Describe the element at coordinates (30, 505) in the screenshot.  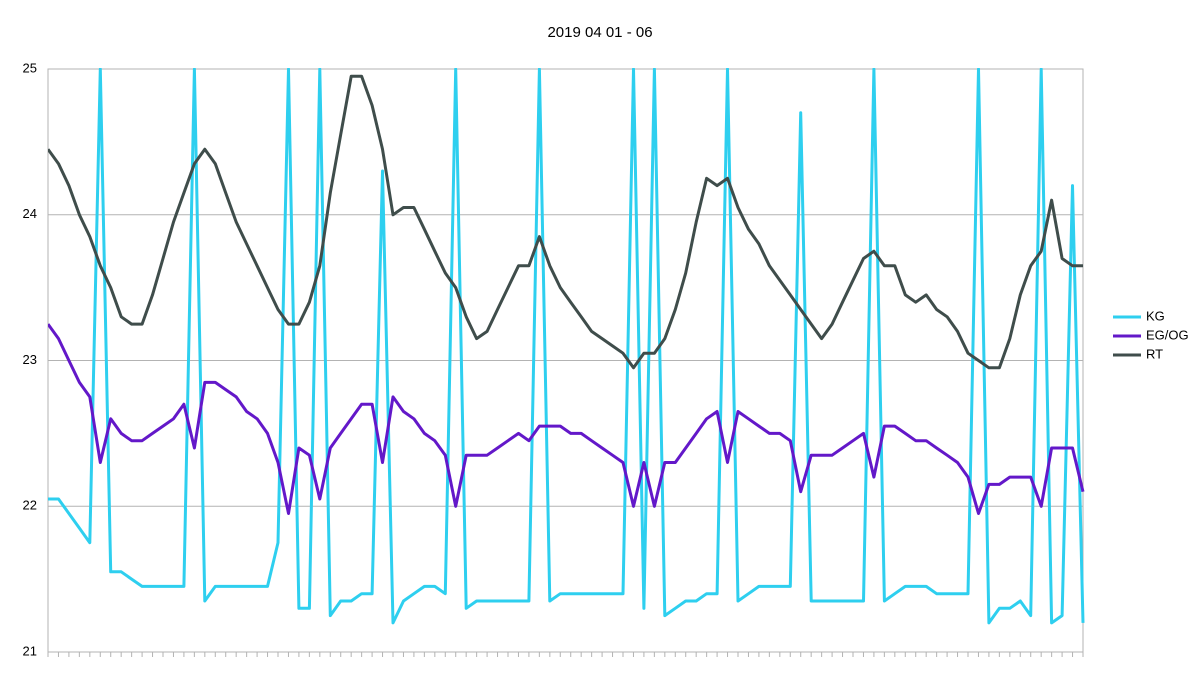
I see `y-tick-label: 22` at that location.